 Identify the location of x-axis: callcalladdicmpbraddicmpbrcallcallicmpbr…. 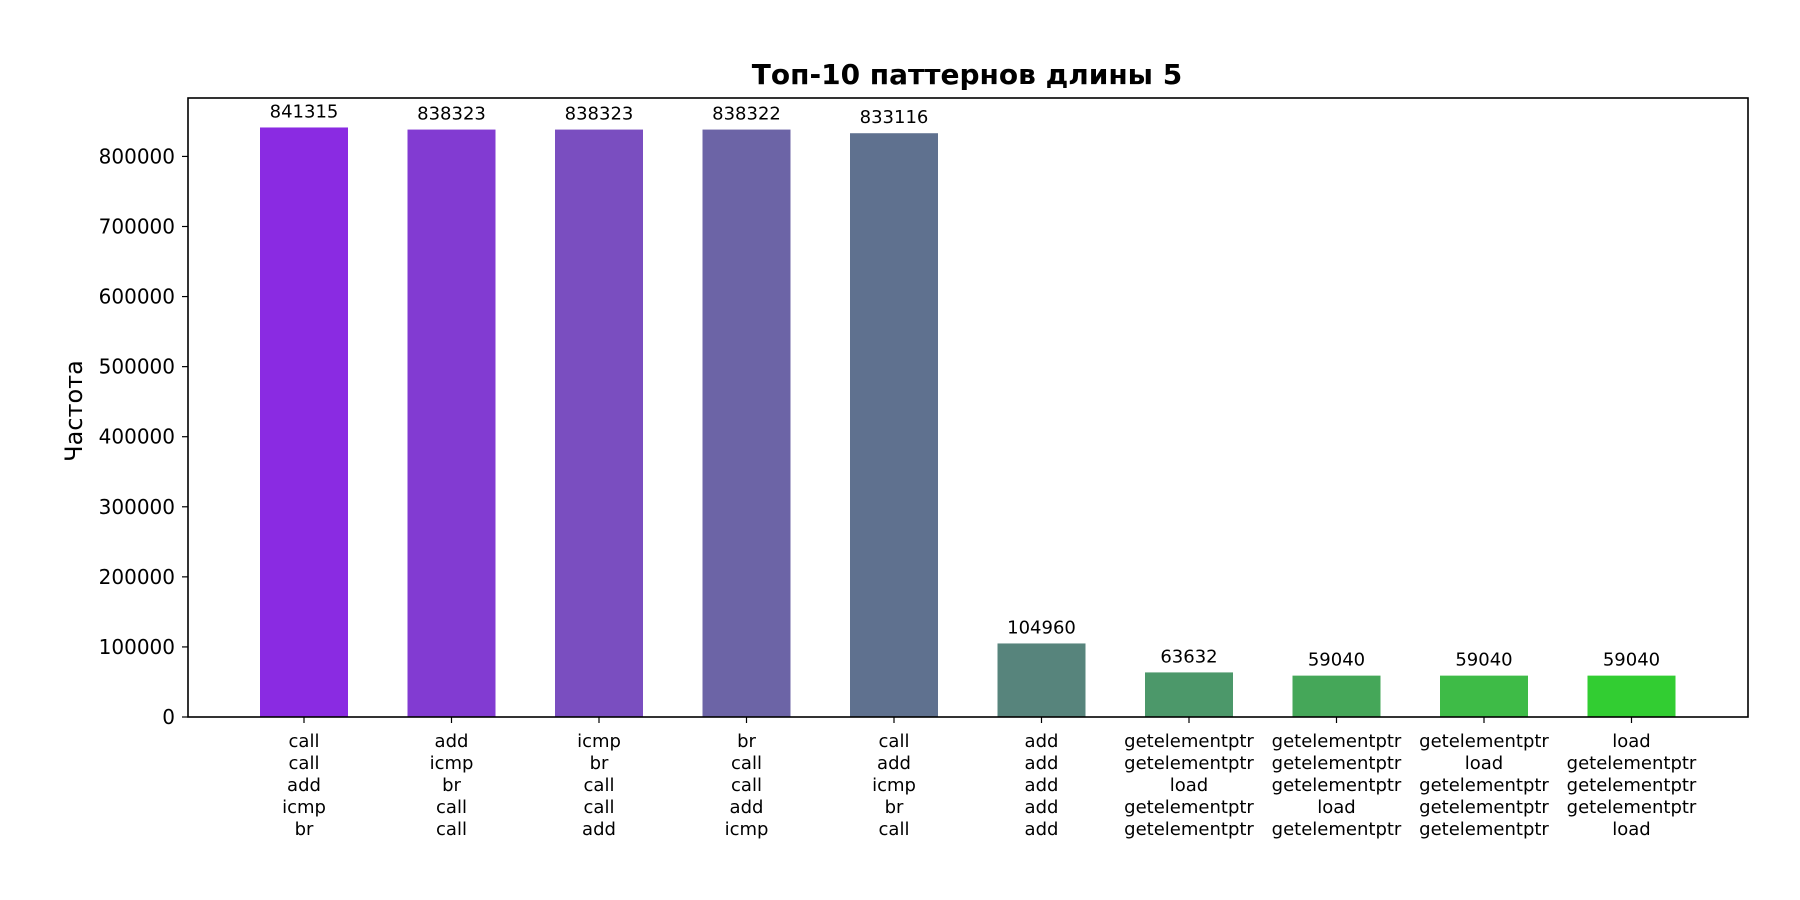
(989, 778).